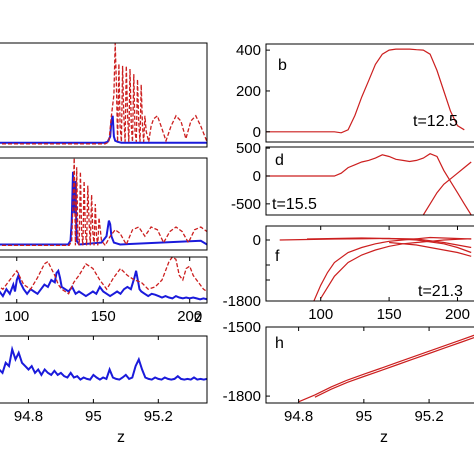 The height and width of the screenshot is (474, 474). I want to click on panel-label: h, so click(279, 343).